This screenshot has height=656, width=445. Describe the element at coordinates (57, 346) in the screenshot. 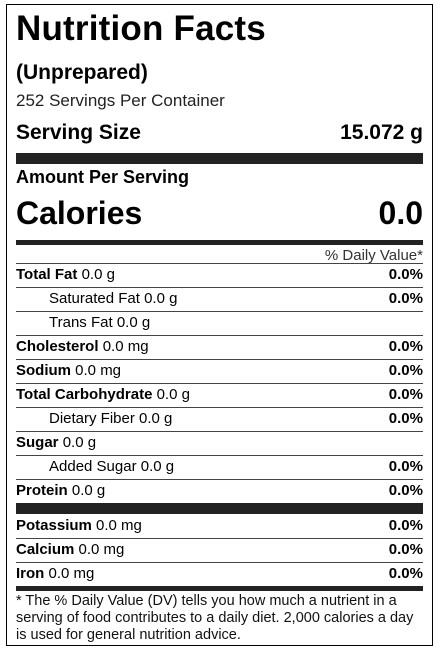

I see `nutrient-name: Cholesterol` at that location.